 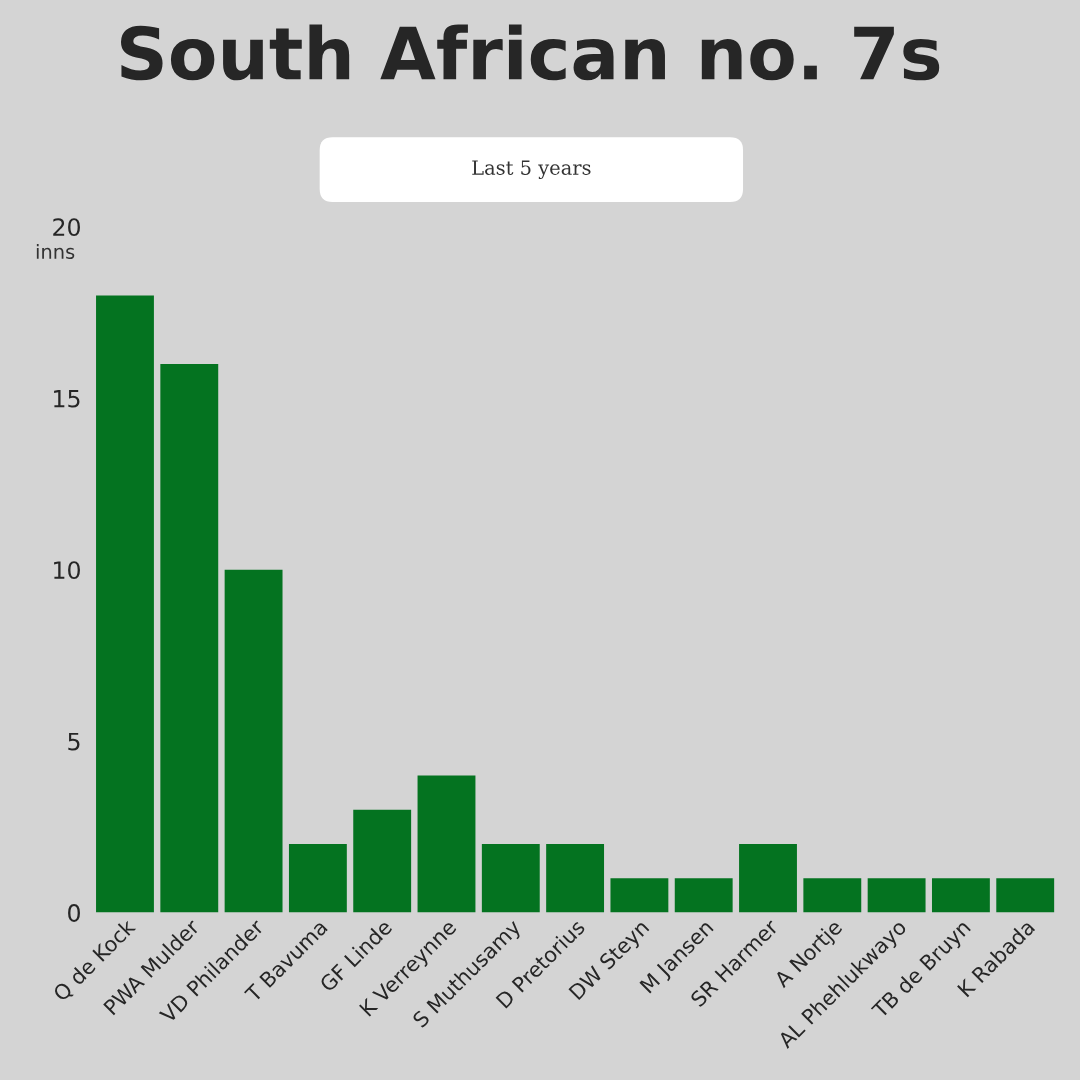 I want to click on y-tick-label: 20, so click(x=66, y=227).